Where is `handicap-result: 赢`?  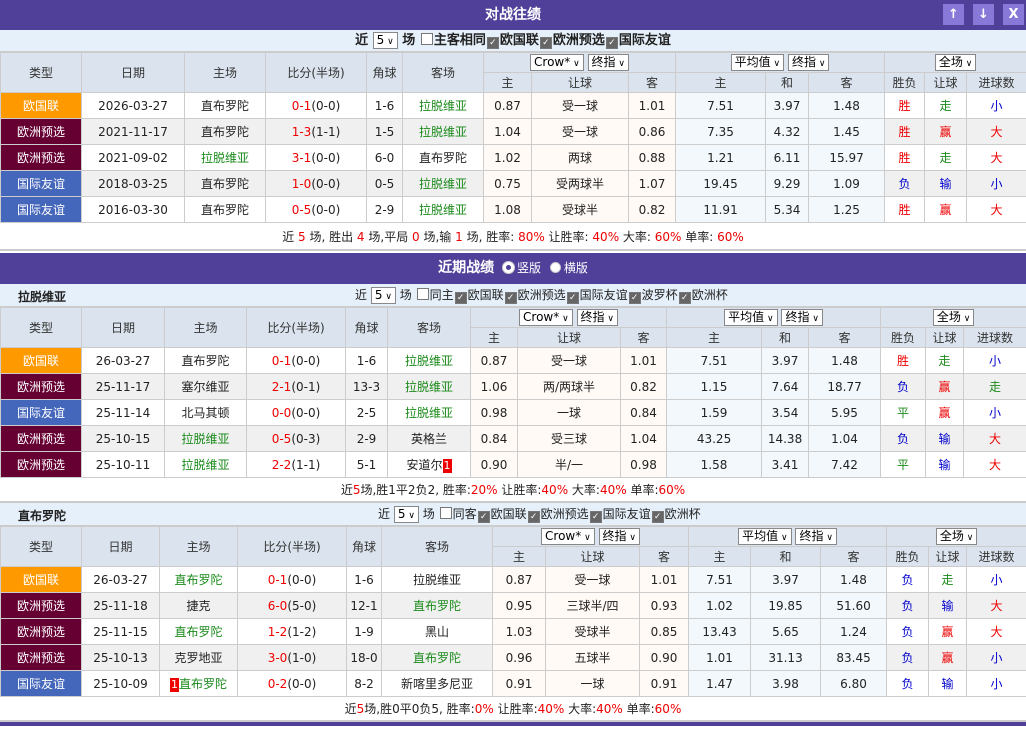
handicap-result: 赢 is located at coordinates (945, 412).